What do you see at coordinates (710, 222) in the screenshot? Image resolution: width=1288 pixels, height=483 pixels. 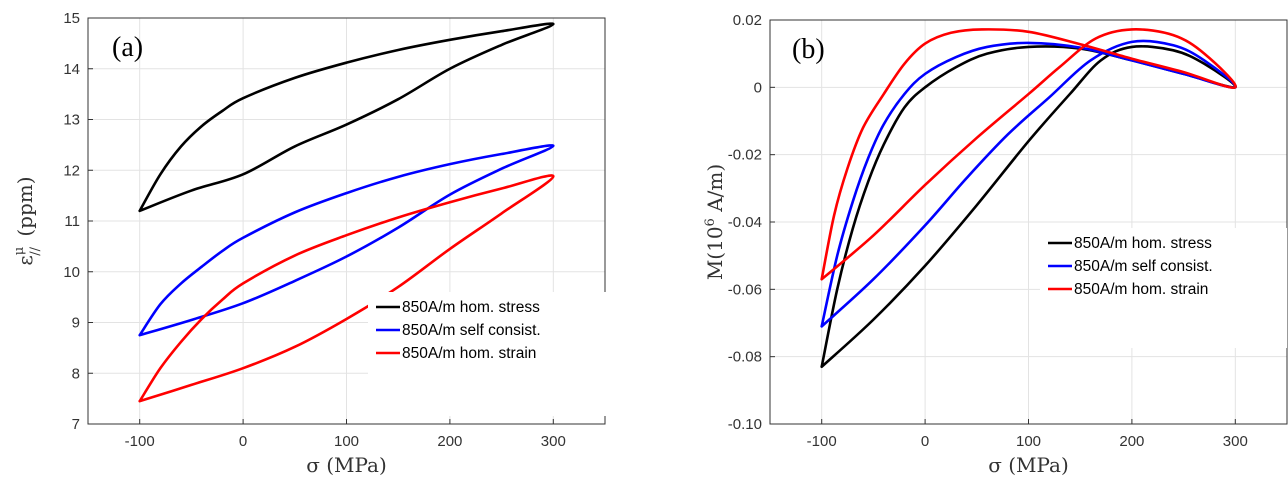 I see `y-axis-title-superscript: 6` at bounding box center [710, 222].